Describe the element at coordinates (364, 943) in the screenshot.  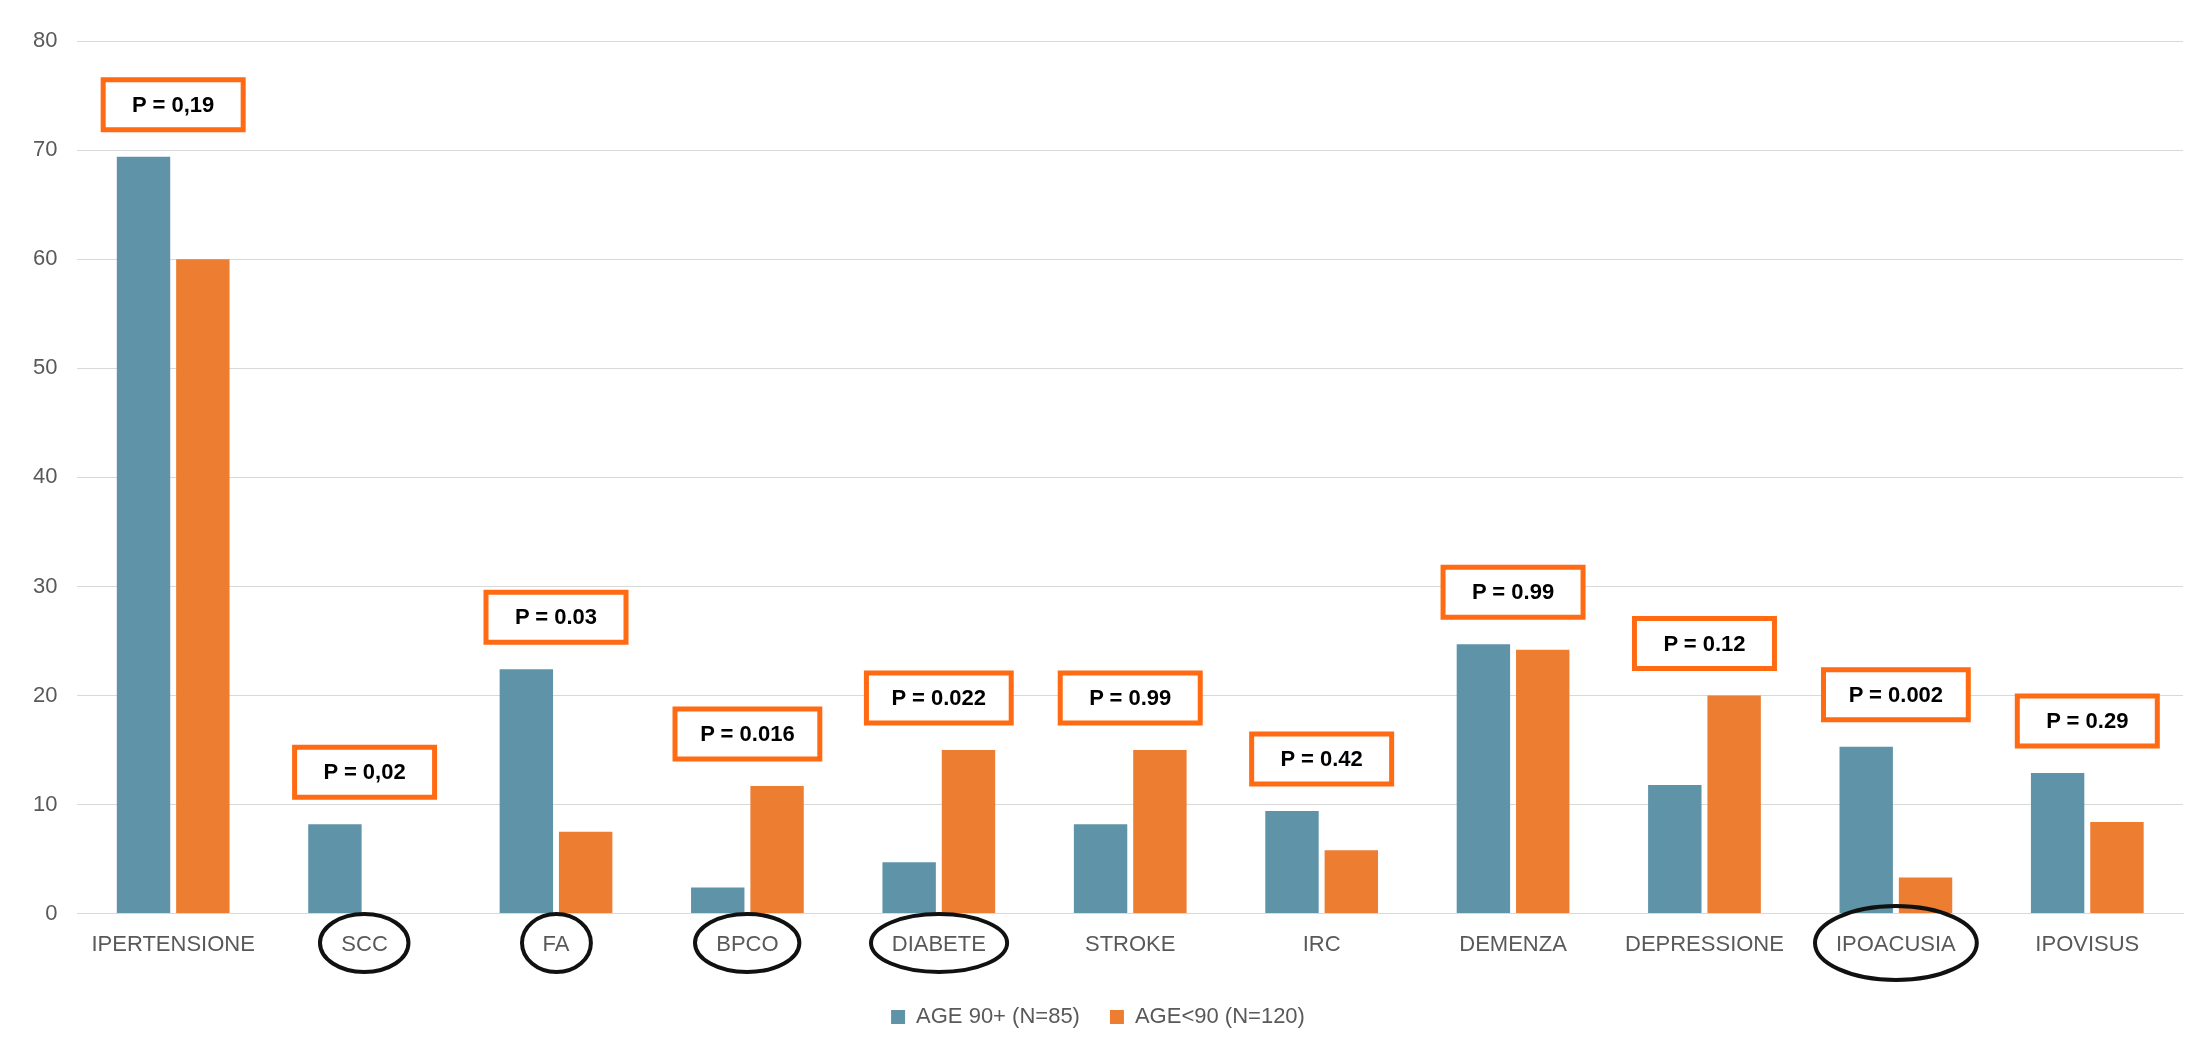
I see `x-tick-label: SCC` at that location.